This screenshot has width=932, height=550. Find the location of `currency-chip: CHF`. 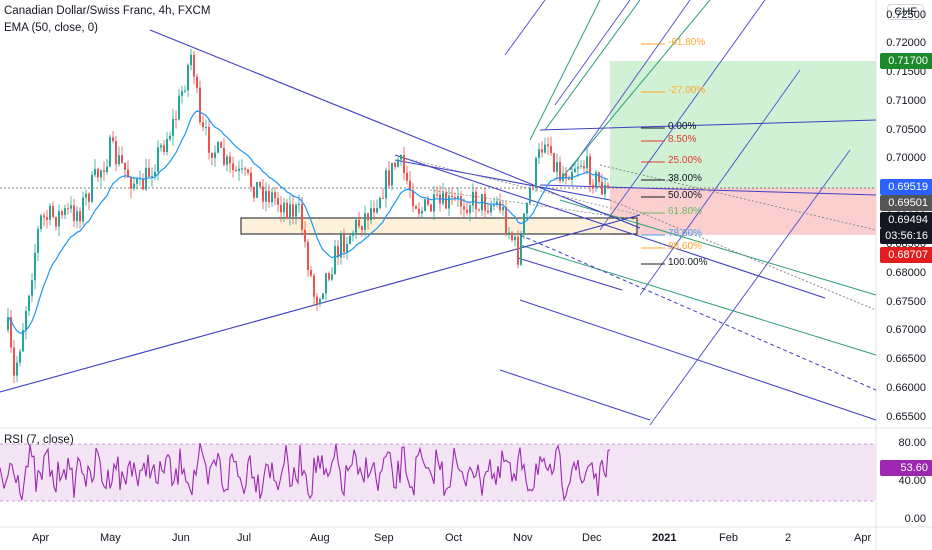

currency-chip: CHF is located at coordinates (905, 12).